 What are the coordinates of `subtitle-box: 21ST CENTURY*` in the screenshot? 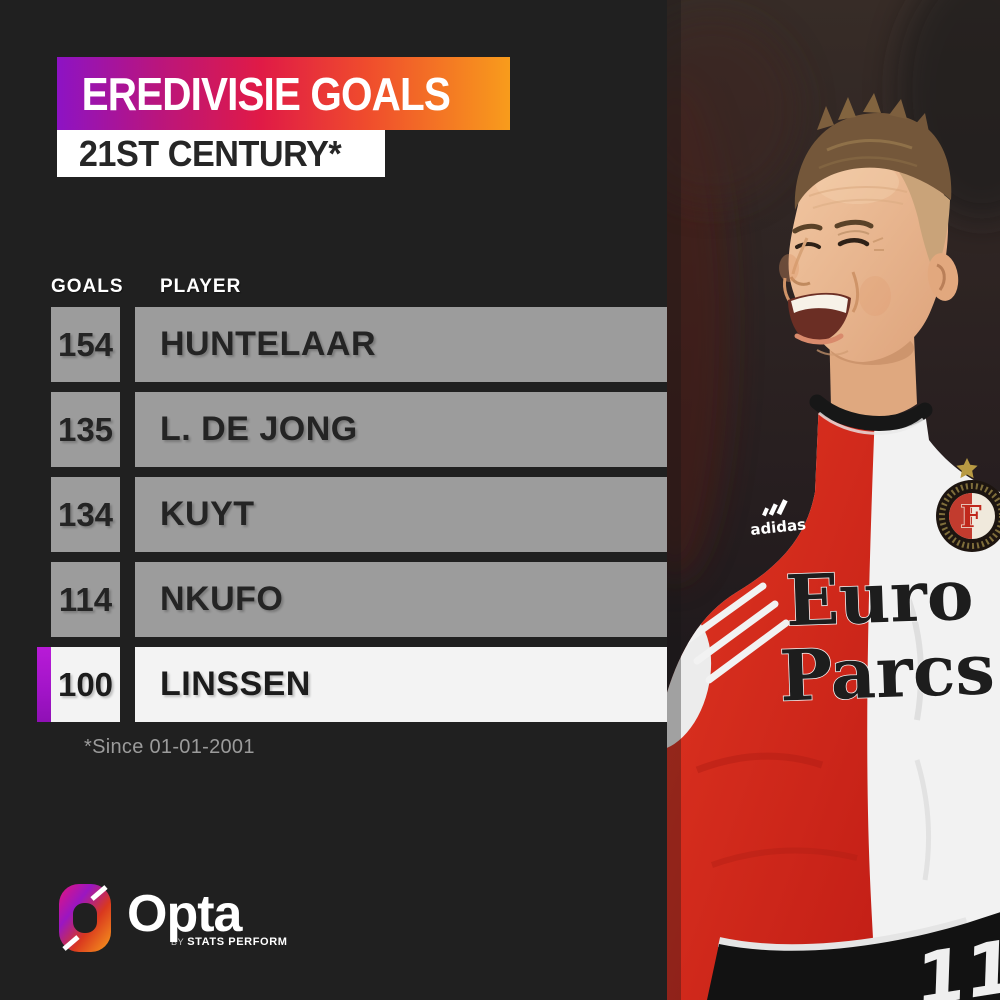 It's located at (221, 153).